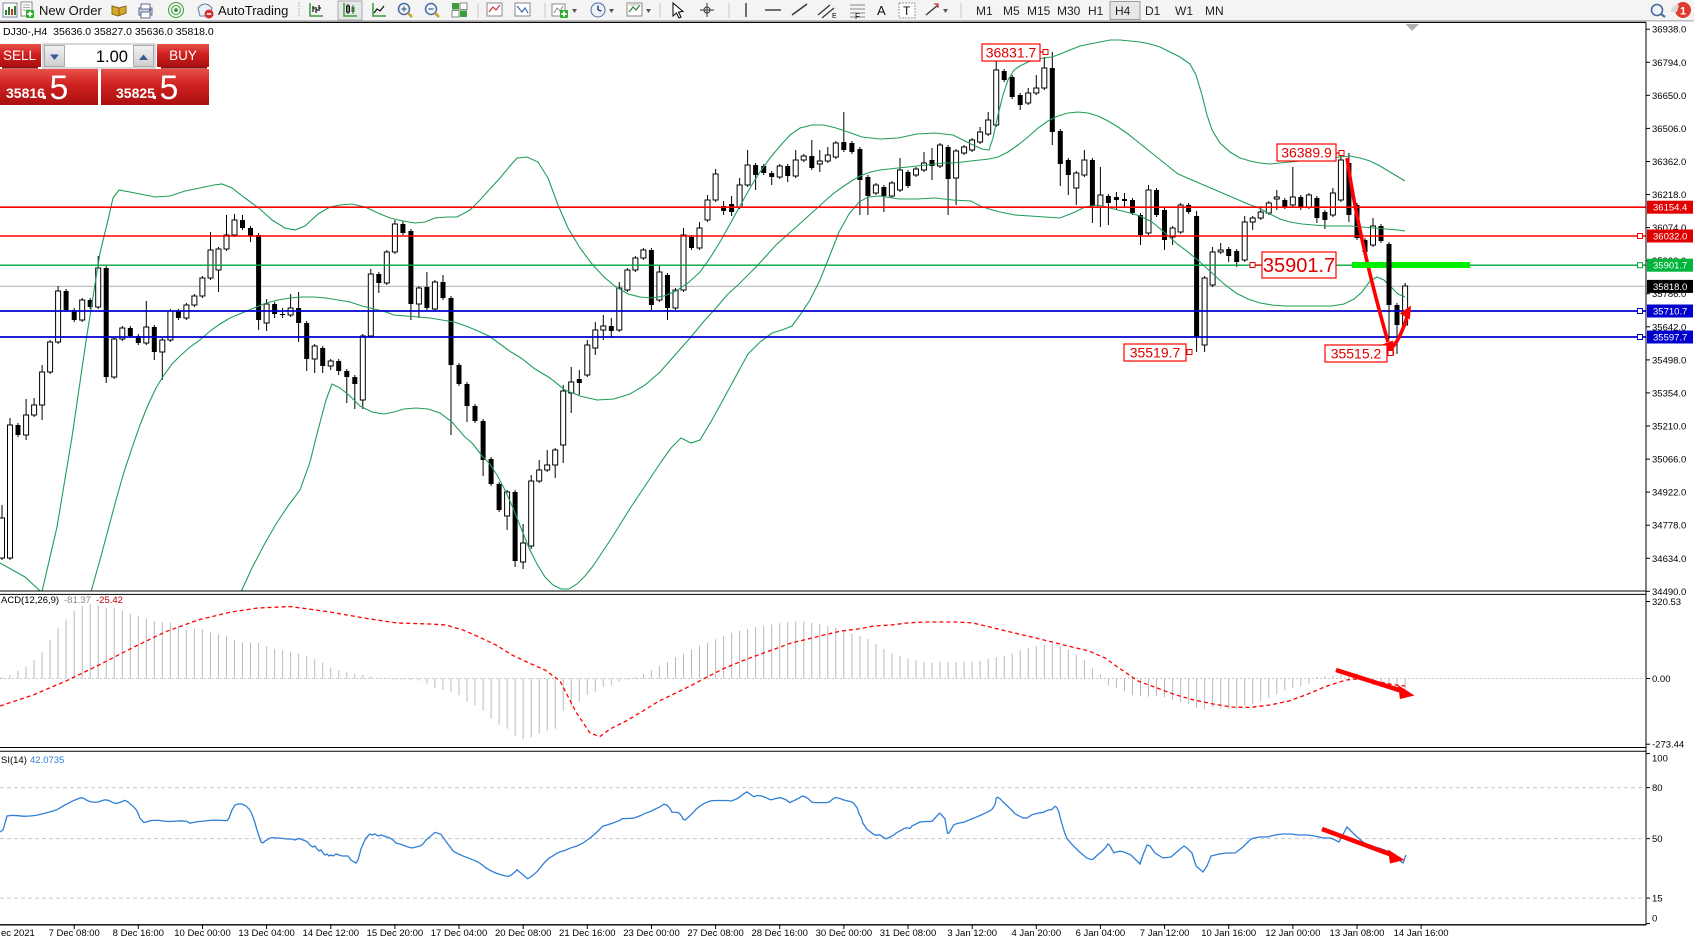 The image size is (1694, 942). What do you see at coordinates (908, 933) in the screenshot?
I see `svg-text: 31 Dec 08:00` at bounding box center [908, 933].